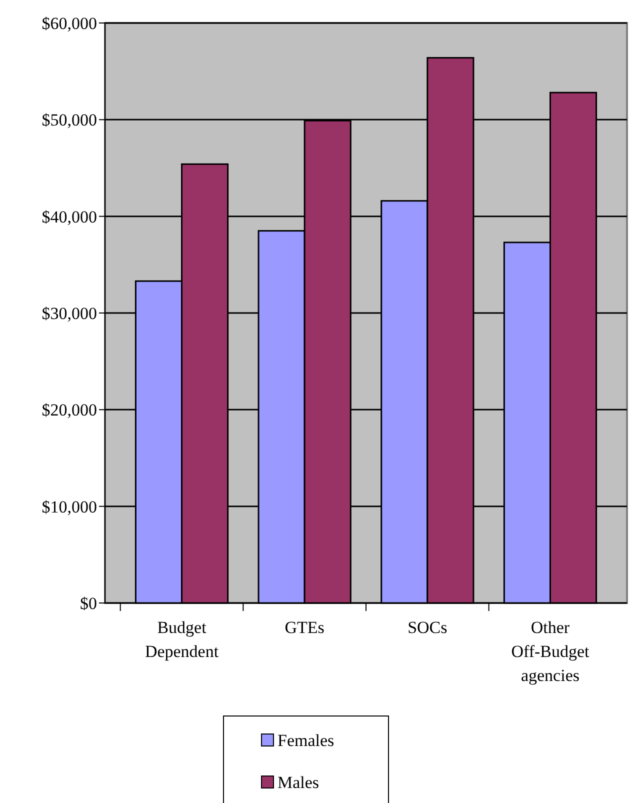 The image size is (633, 803). What do you see at coordinates (69, 313) in the screenshot?
I see `y-tick-label: $30,000` at bounding box center [69, 313].